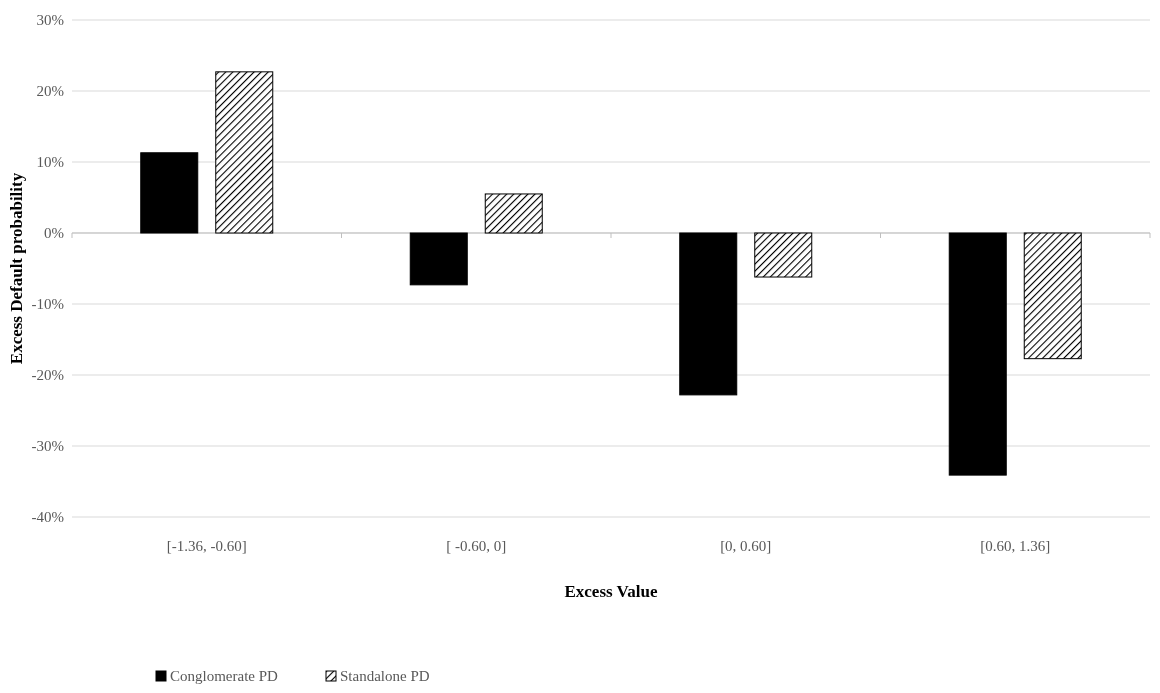  I want to click on x-tick-label: [ -0.60, 0], so click(476, 546).